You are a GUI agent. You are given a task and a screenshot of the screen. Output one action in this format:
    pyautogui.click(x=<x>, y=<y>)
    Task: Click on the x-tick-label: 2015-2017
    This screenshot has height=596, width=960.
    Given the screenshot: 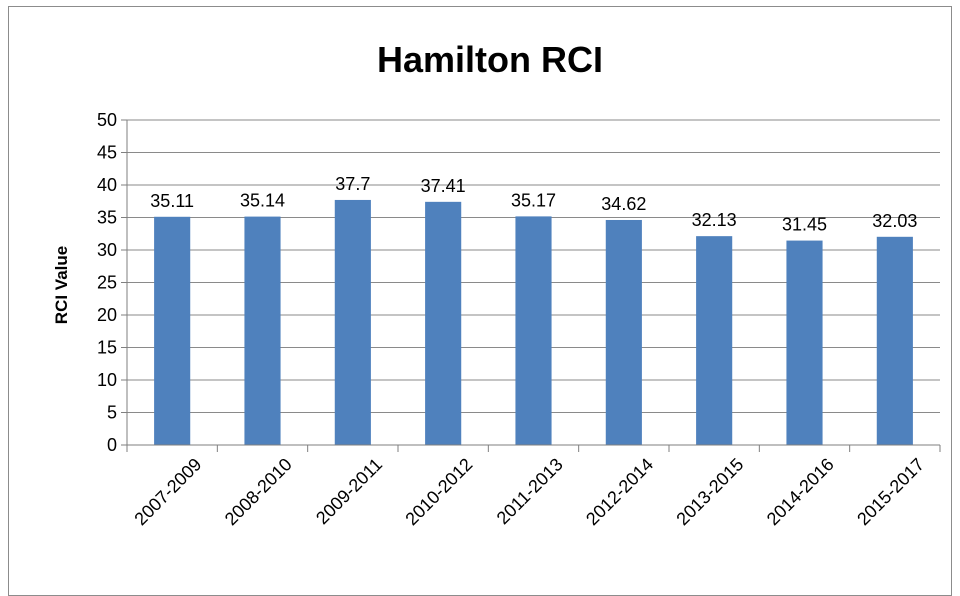 What is the action you would take?
    pyautogui.click(x=890, y=491)
    